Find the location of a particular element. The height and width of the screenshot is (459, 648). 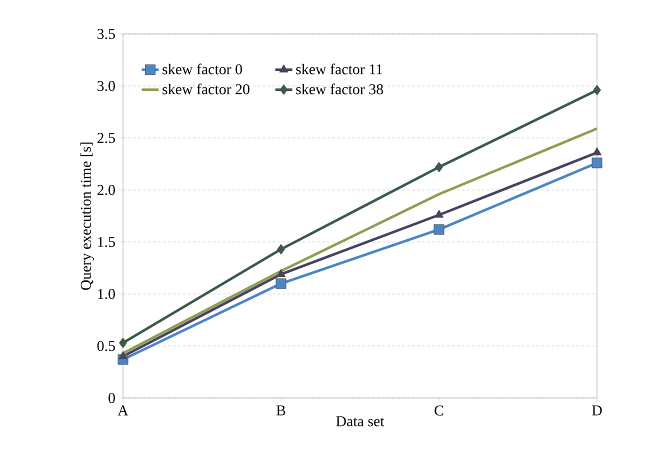

x-axis-title: Data set is located at coordinates (360, 421).